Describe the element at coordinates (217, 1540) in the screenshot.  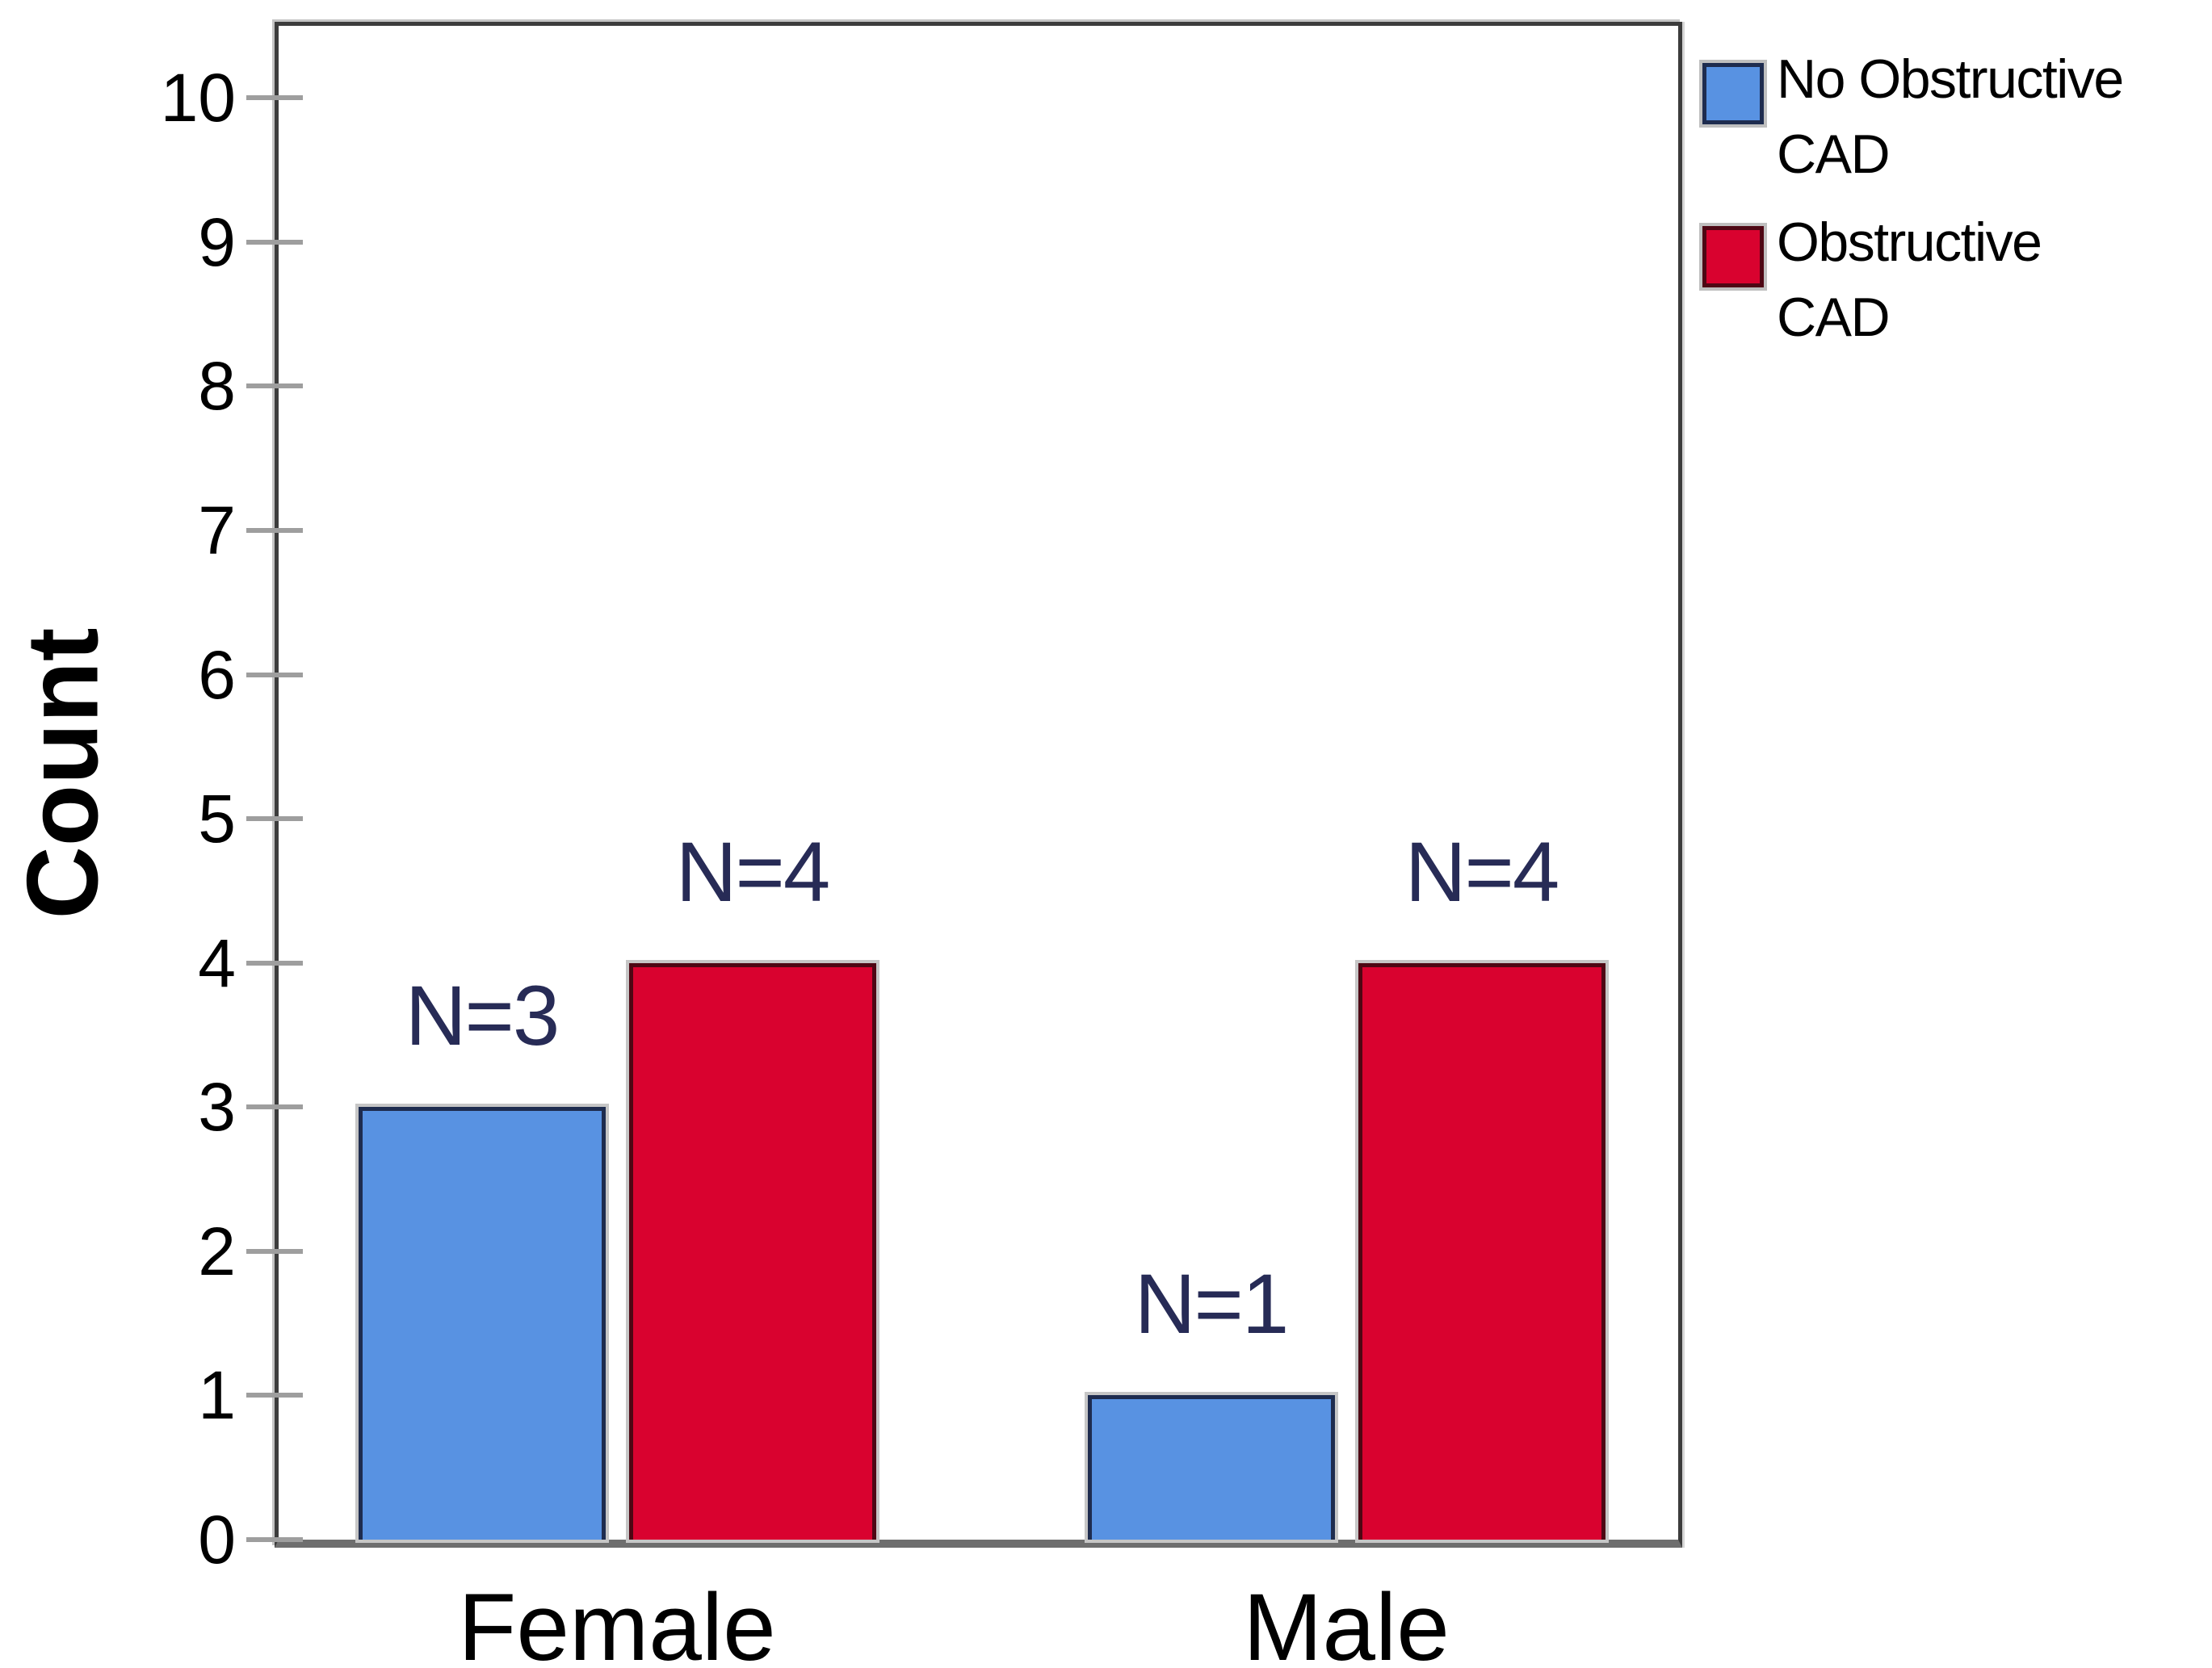
I see `y-axis-tick-label: 0` at that location.